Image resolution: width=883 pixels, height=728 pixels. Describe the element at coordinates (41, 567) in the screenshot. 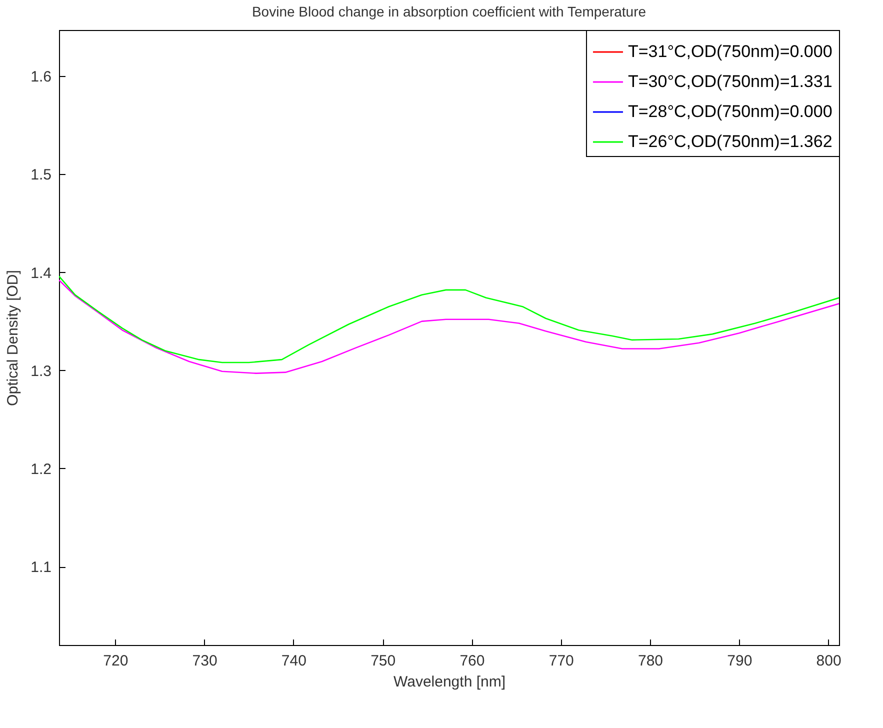

I see `y-tick-label: 1.1` at that location.